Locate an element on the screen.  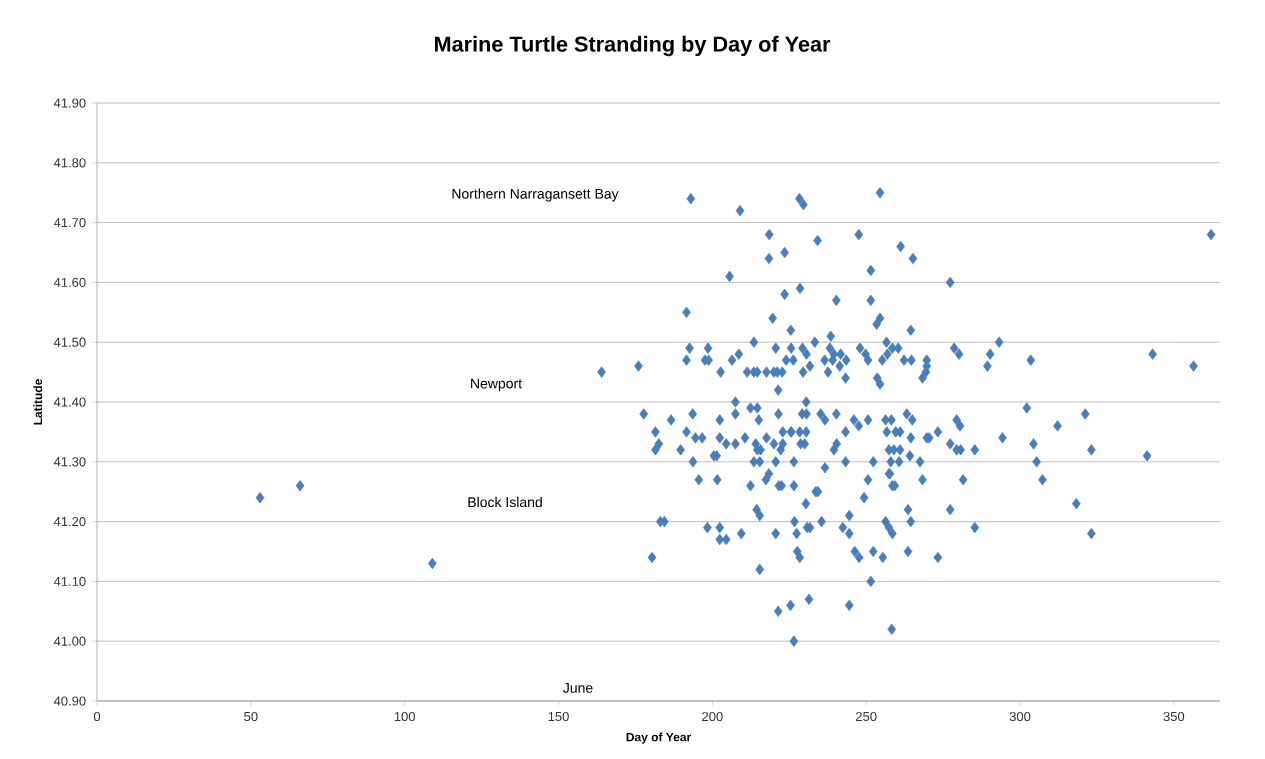
y-tick-label: 41.50 is located at coordinates (69, 342).